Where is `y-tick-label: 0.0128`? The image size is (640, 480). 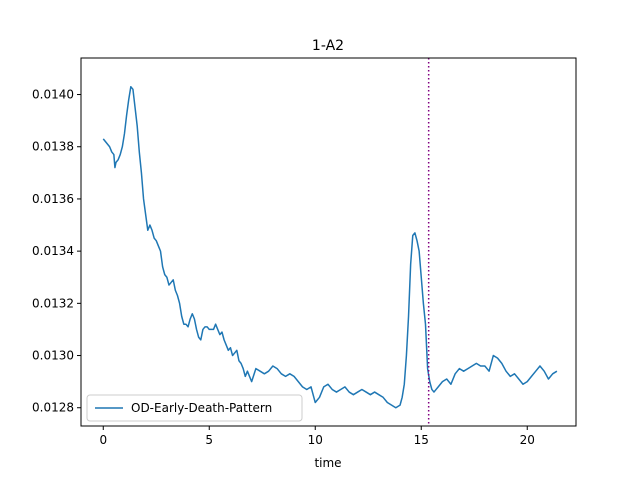 y-tick-label: 0.0128 is located at coordinates (53, 408).